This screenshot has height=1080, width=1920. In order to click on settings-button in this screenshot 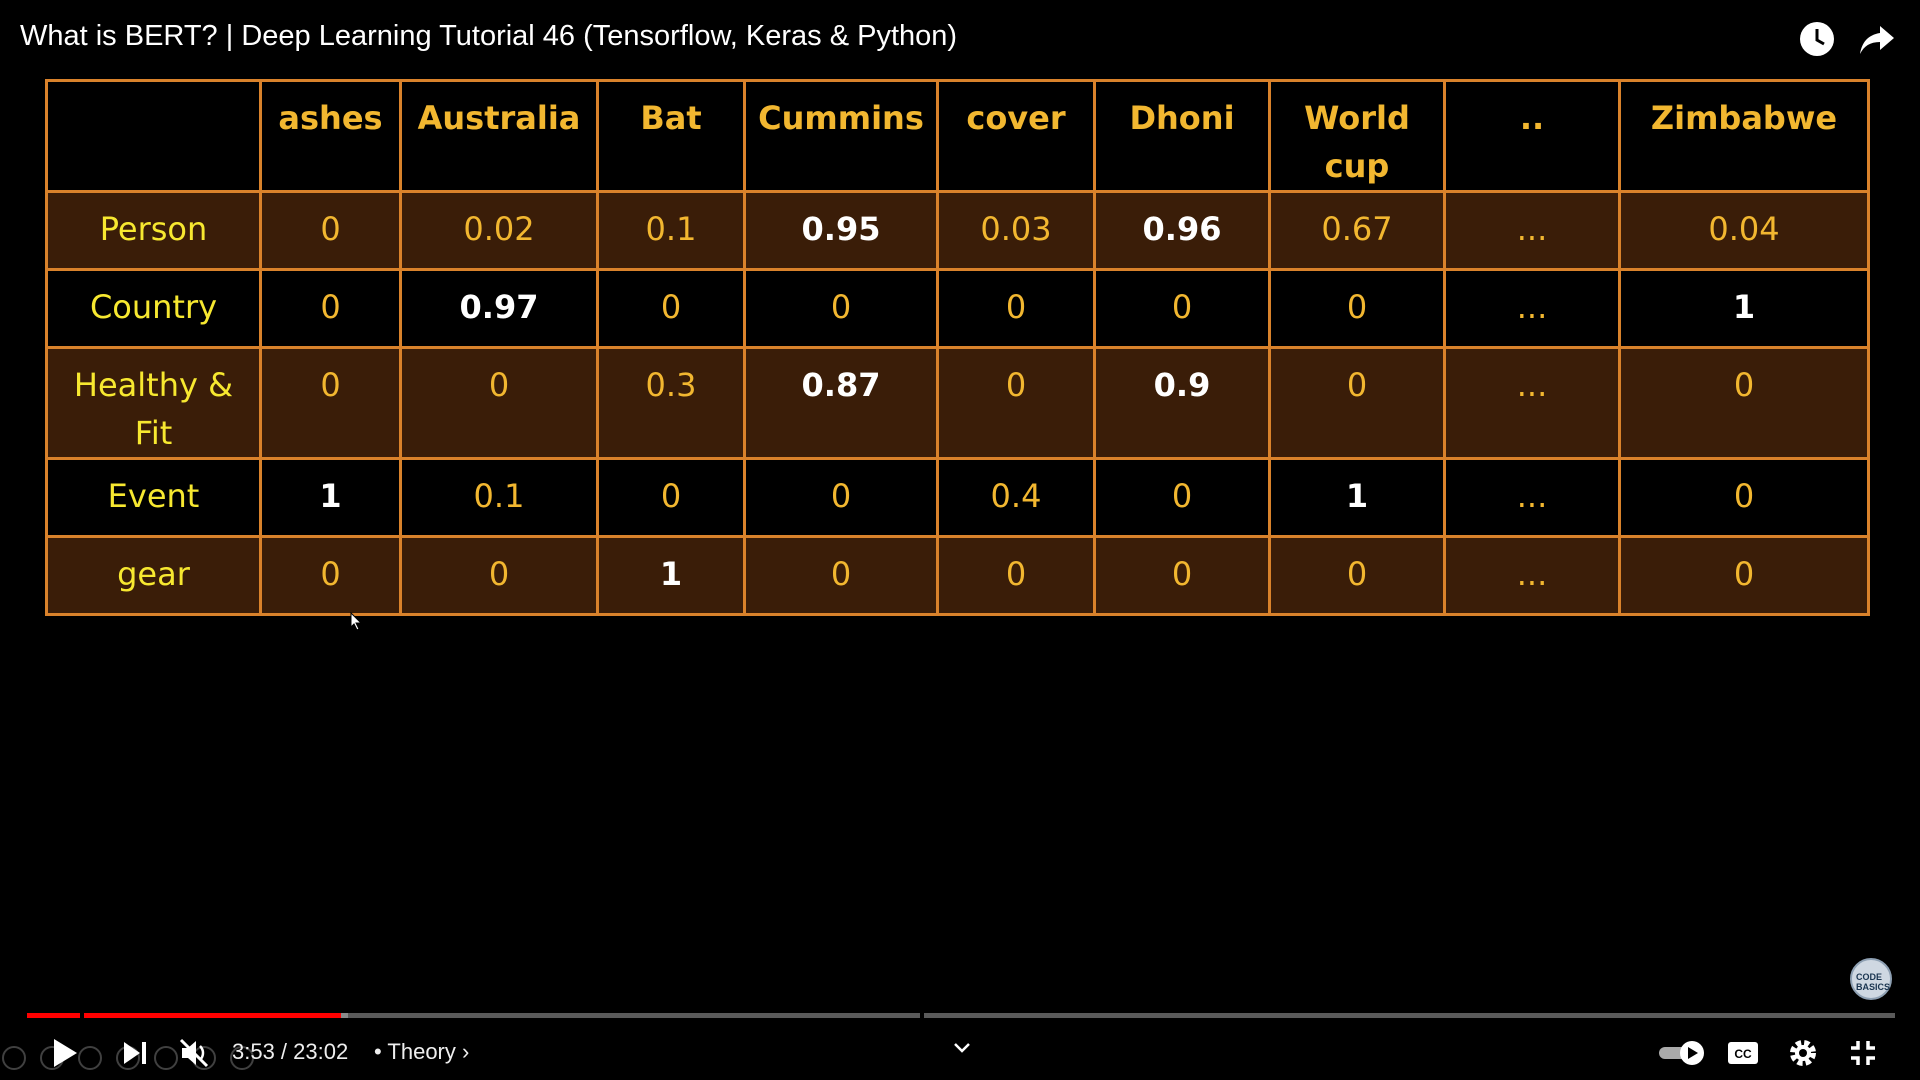, I will do `click(1803, 1053)`.